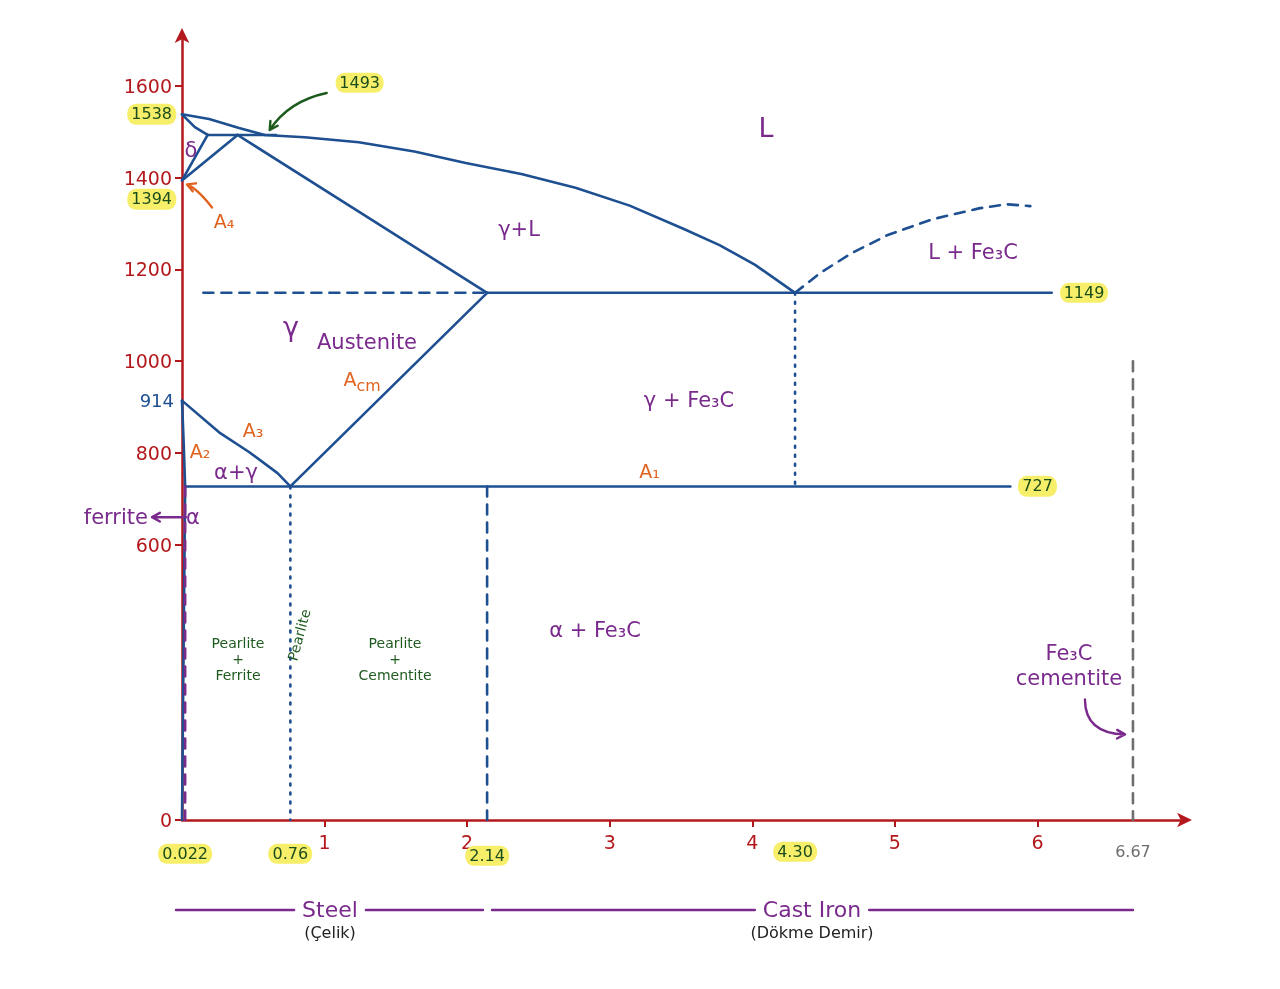 Image resolution: width=1280 pixels, height=989 pixels. I want to click on x-tick-label: 1, so click(324, 841).